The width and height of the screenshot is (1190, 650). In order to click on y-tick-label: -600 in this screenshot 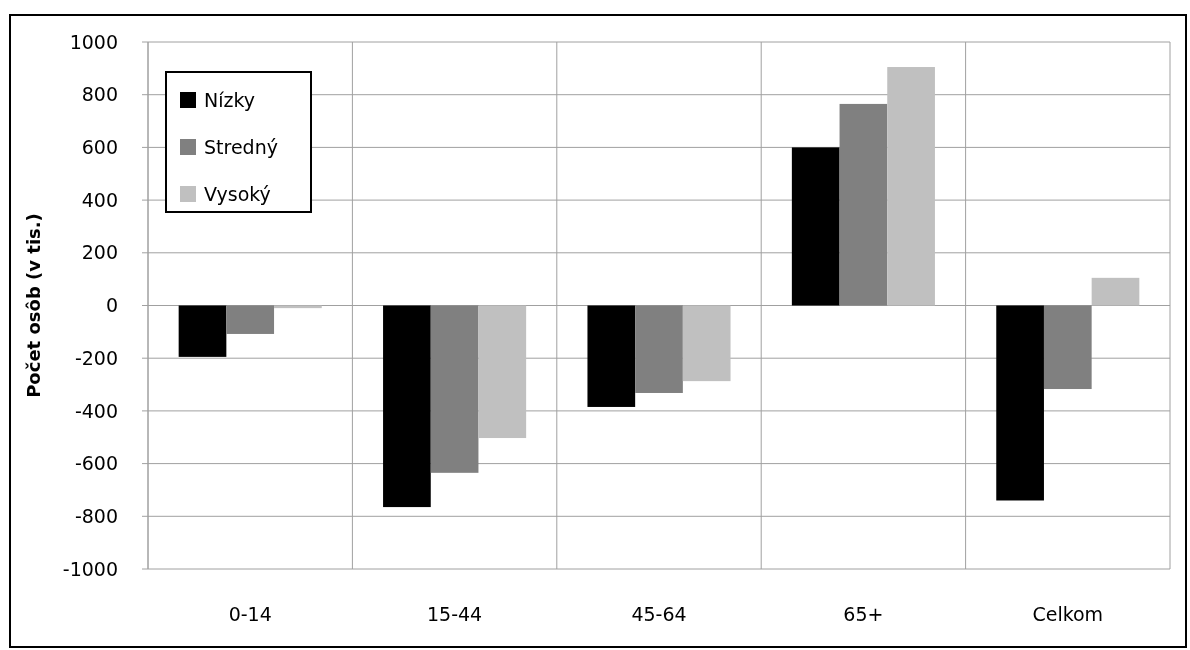, I will do `click(96, 463)`.